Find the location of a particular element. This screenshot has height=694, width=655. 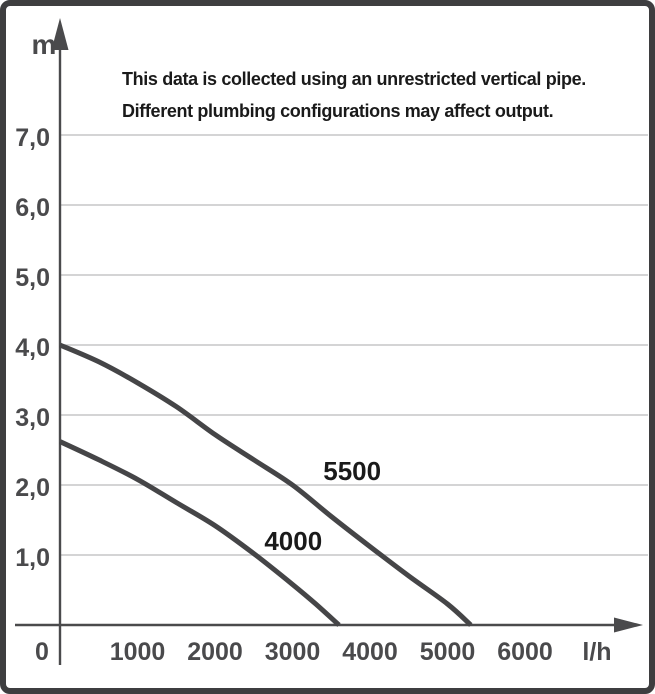

y-tick-label-5,0: 5,0 is located at coordinates (32, 278).